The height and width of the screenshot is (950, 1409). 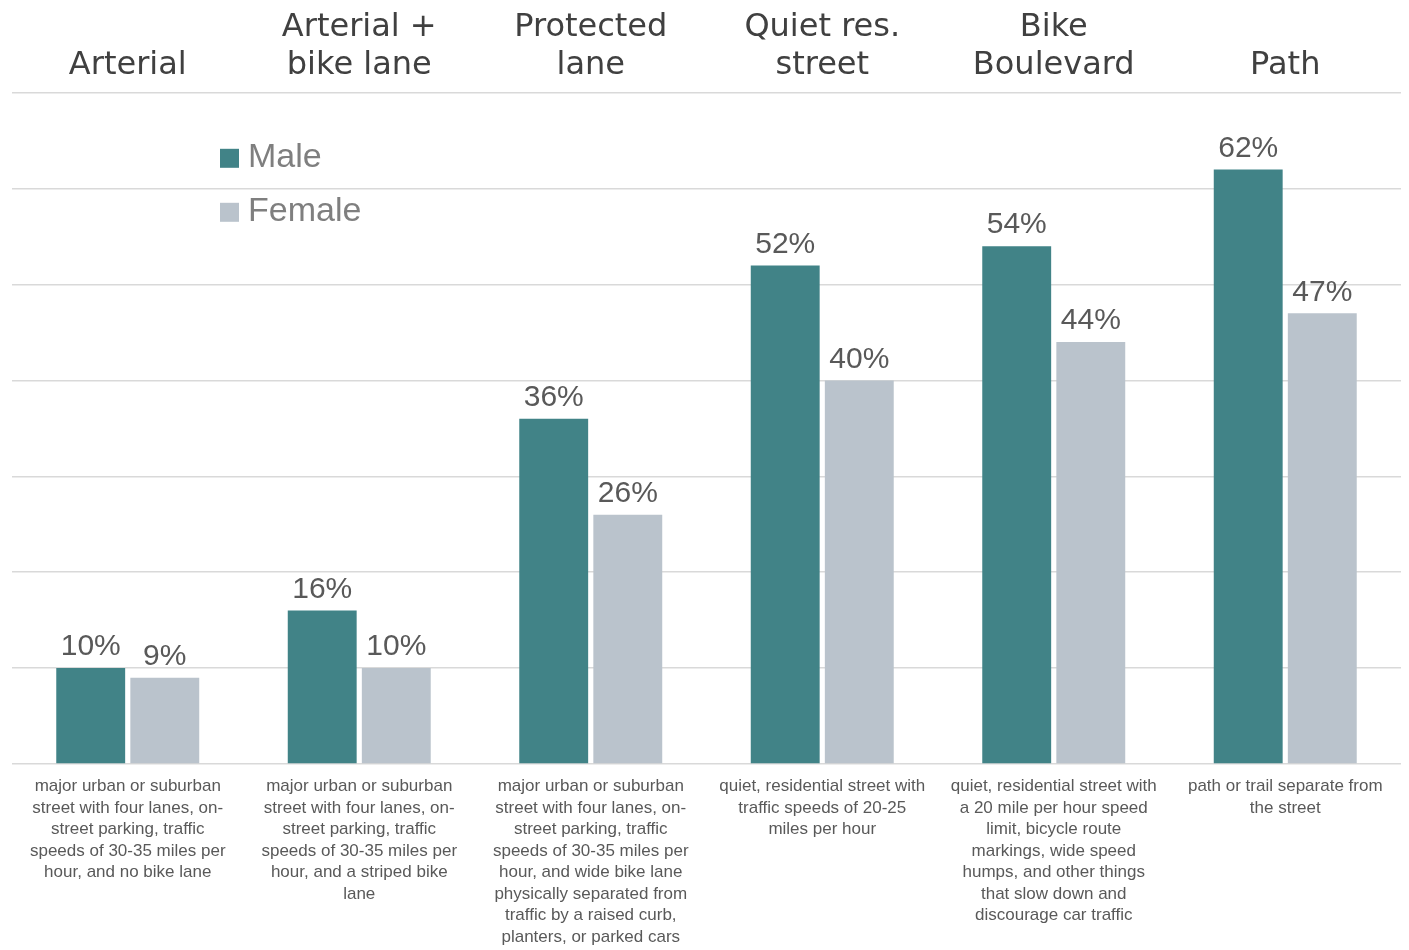 I want to click on data-label: 40%, so click(x=859, y=357).